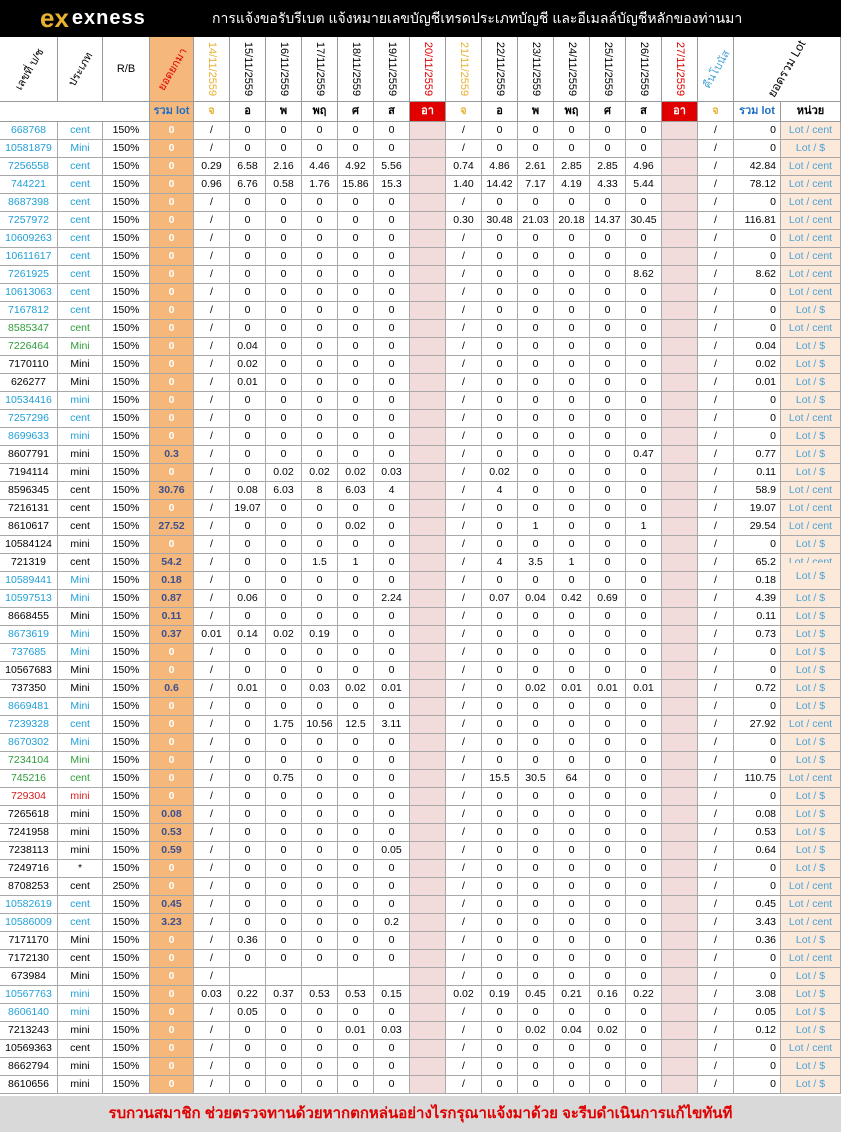 The width and height of the screenshot is (841, 1132). Describe the element at coordinates (464, 112) in the screenshot. I see `subheader-day: จ` at that location.